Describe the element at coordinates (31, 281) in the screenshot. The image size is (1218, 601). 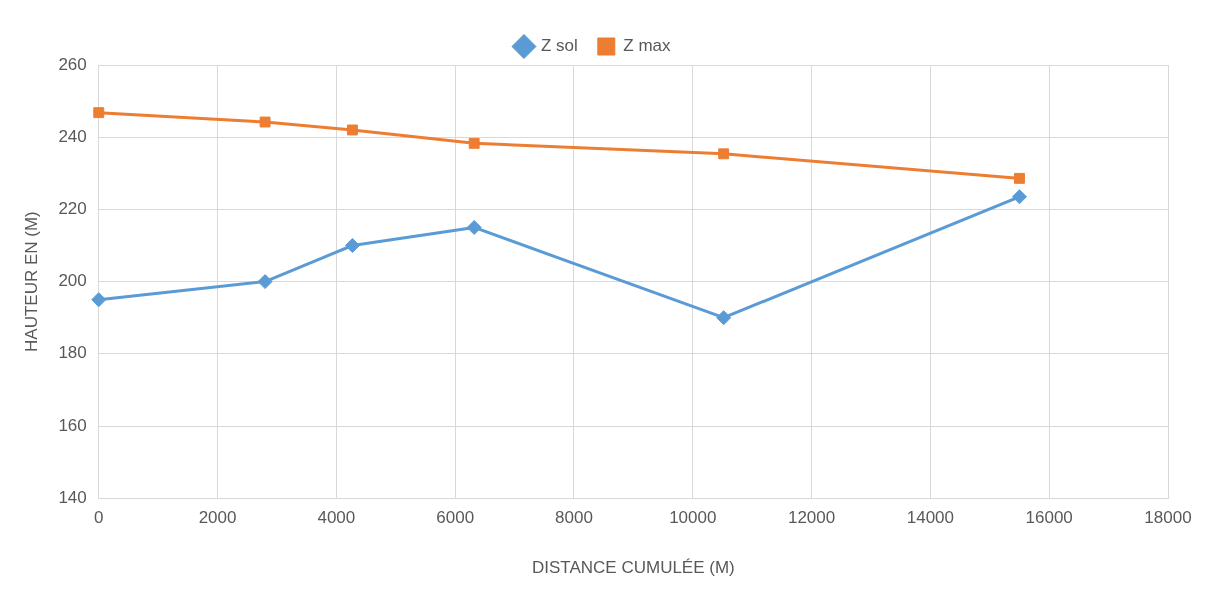
I see `y-axis-title: HAUTEUR EN (M)` at that location.